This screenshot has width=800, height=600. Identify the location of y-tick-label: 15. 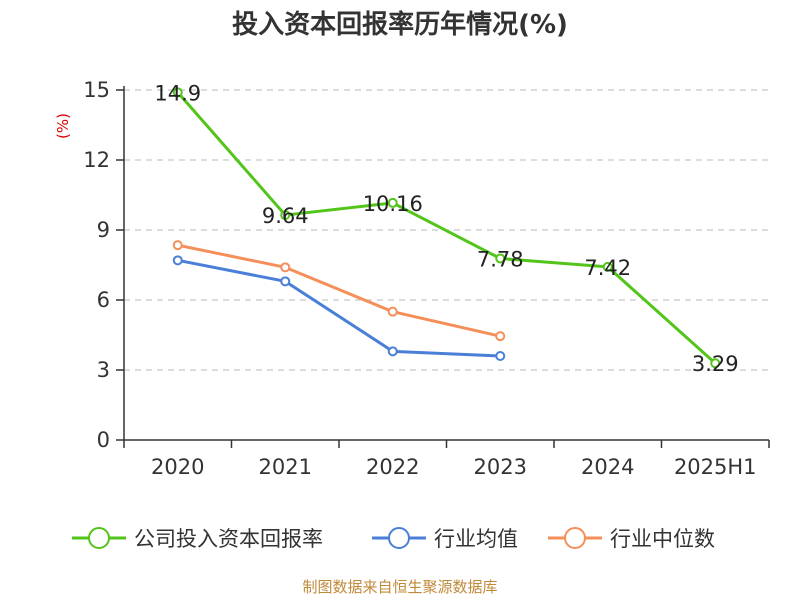
(96, 90).